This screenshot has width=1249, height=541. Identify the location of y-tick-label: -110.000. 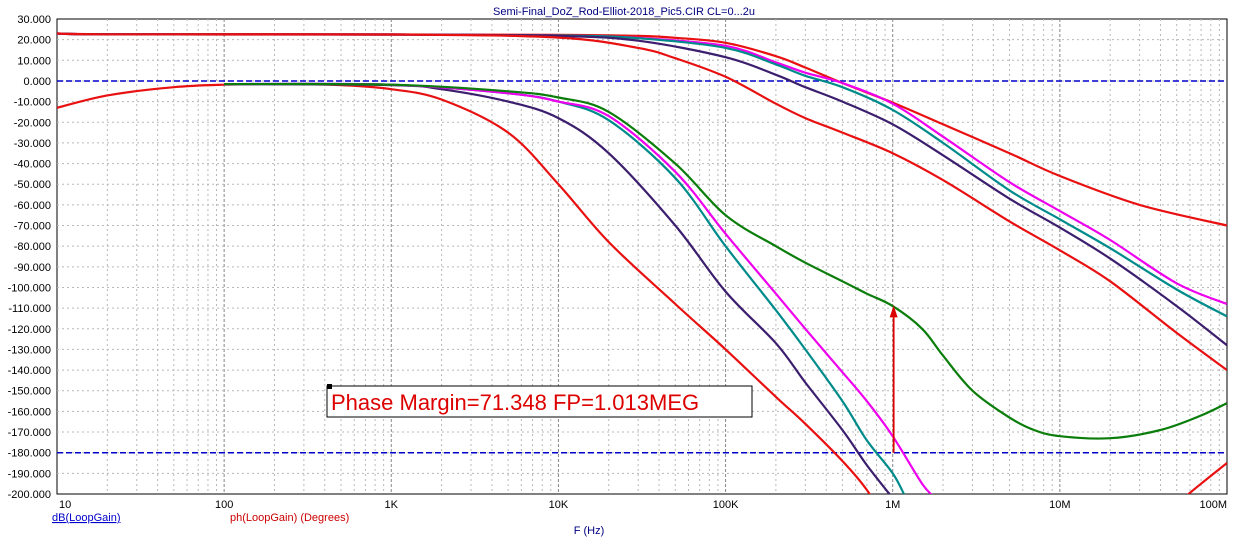
(29, 309).